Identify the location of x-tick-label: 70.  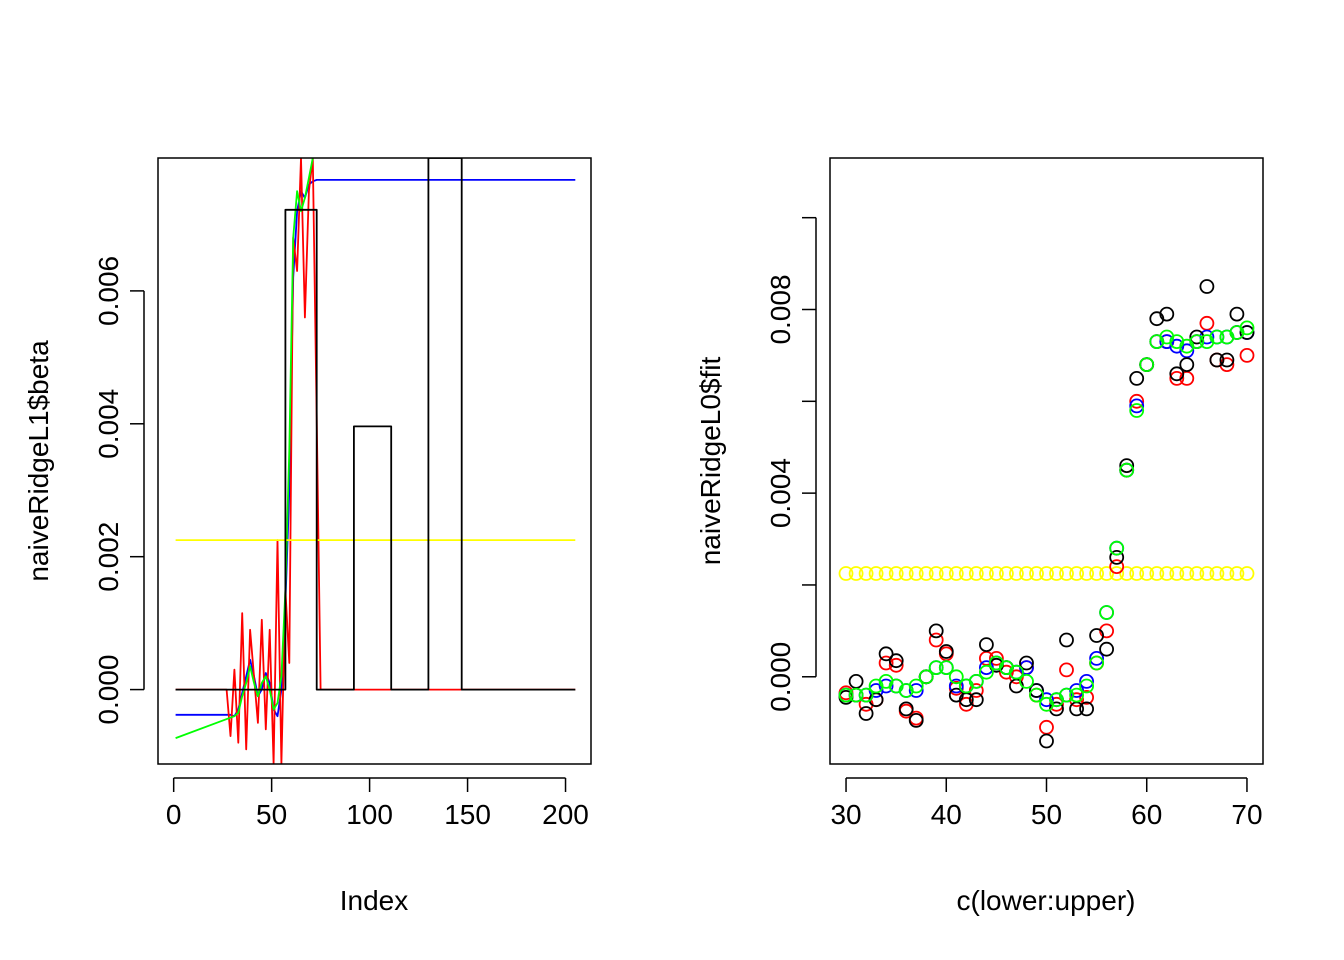
(1246, 814).